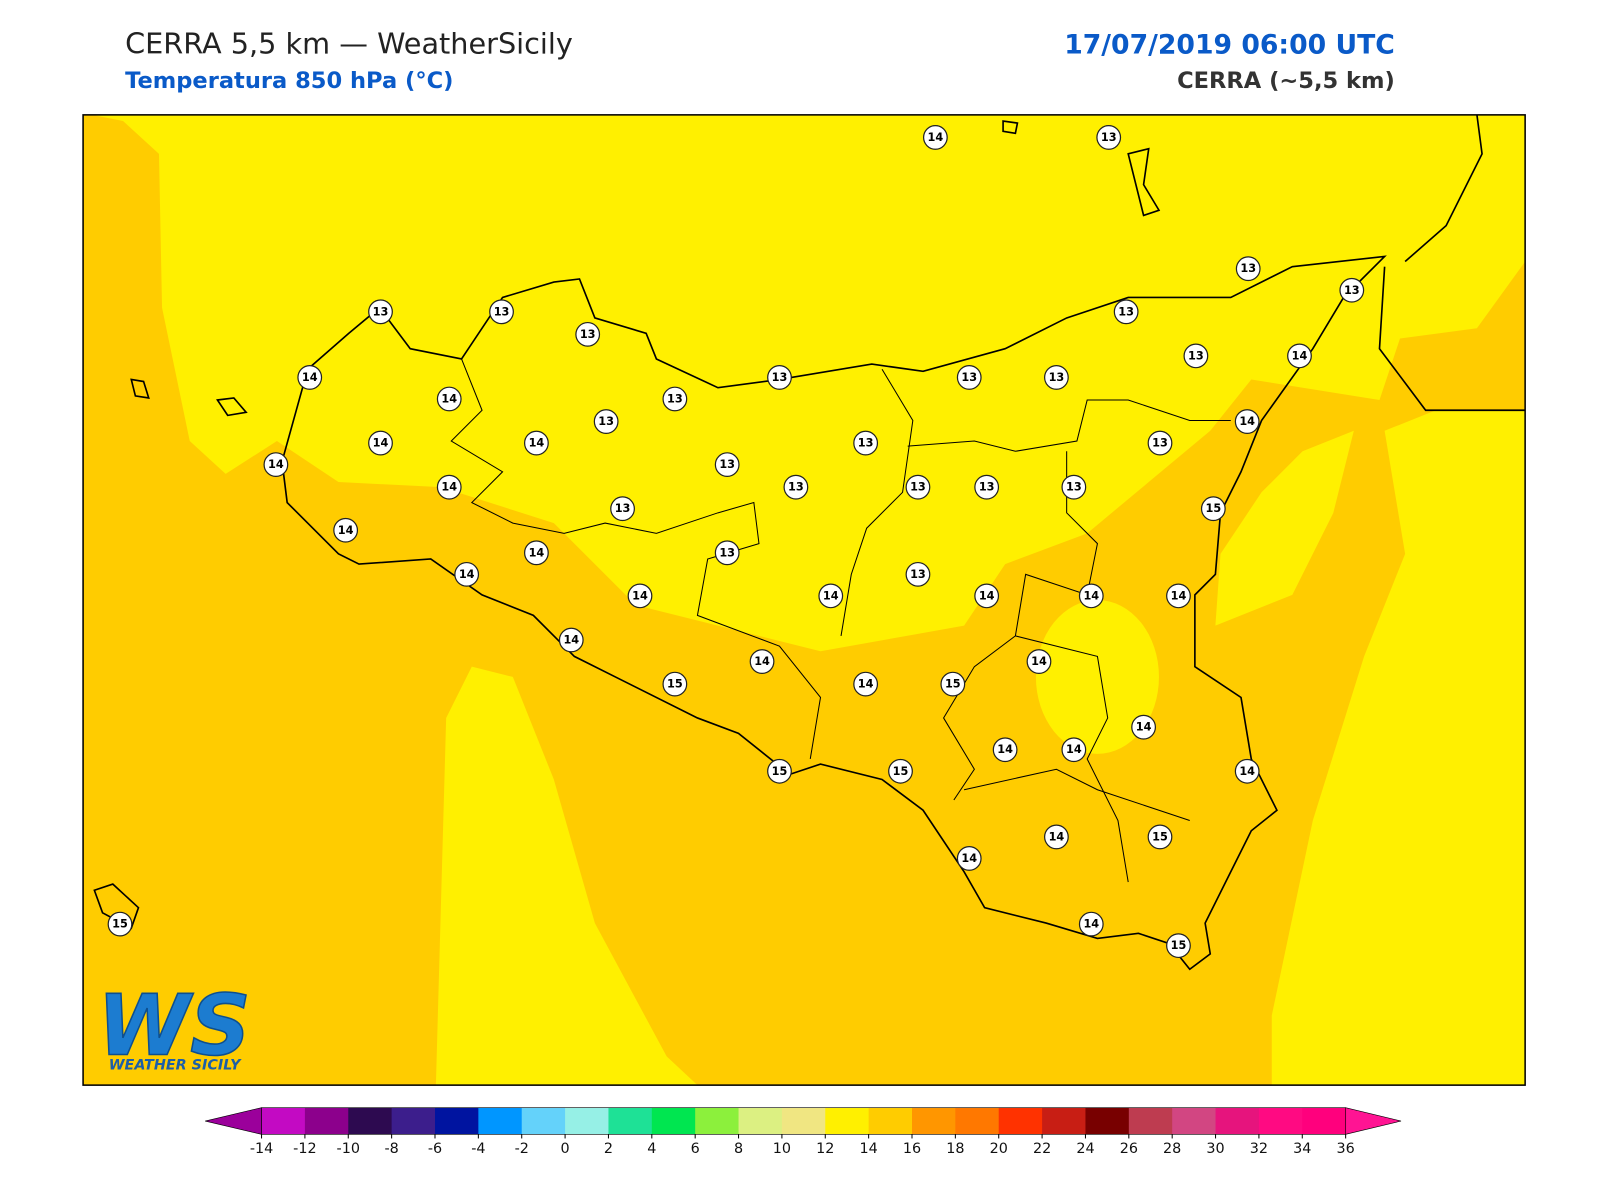 The image size is (1600, 1200). I want to click on colorbar-tick-label: 34, so click(1302, 1149).